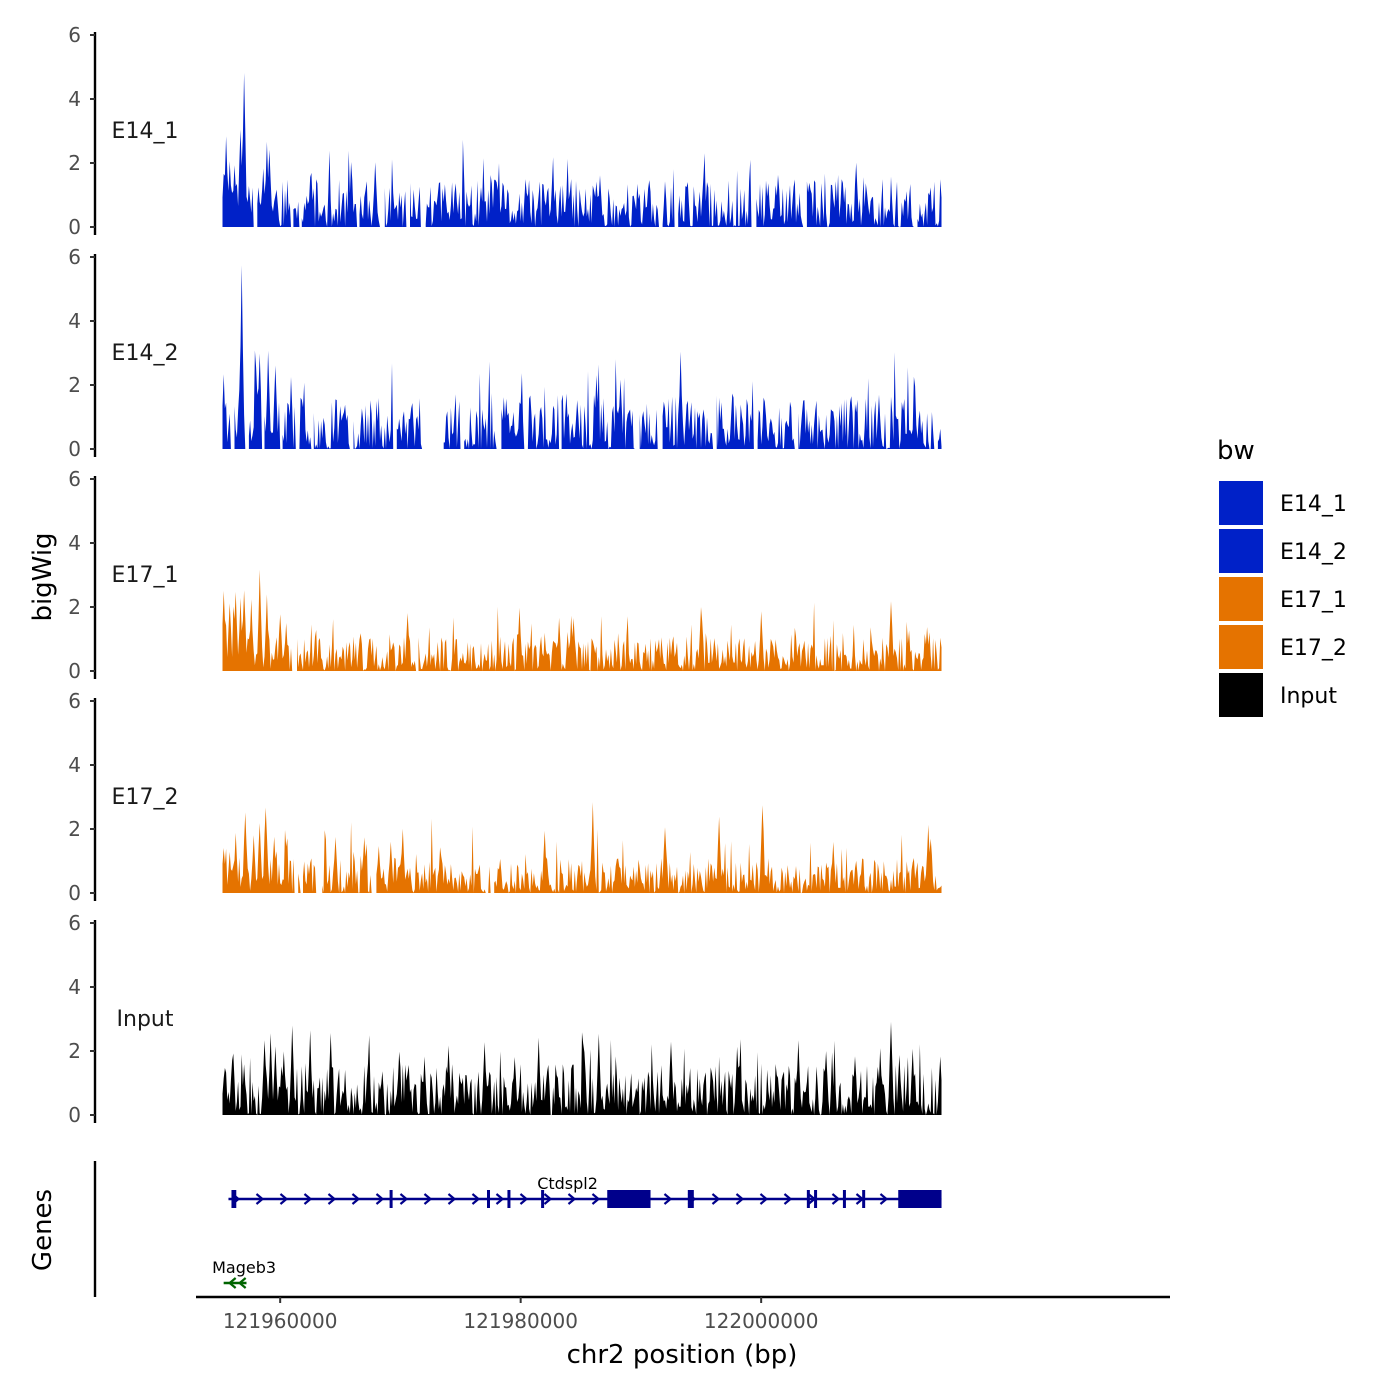 This screenshot has width=1400, height=1400. I want to click on signal-area-input, so click(582, 1068).